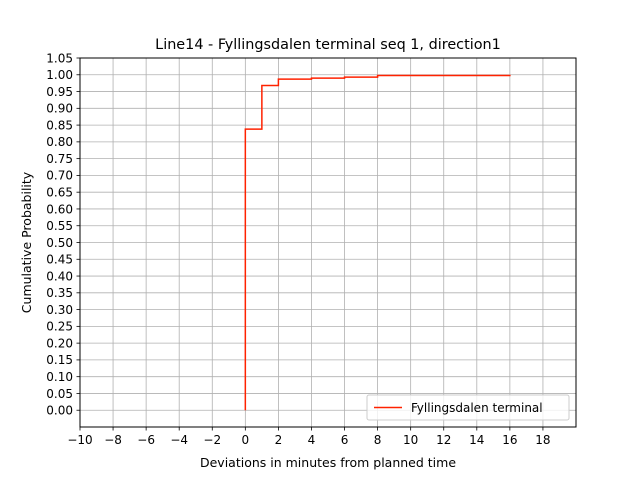  Describe the element at coordinates (312, 440) in the screenshot. I see `x-tick-label: 4` at that location.